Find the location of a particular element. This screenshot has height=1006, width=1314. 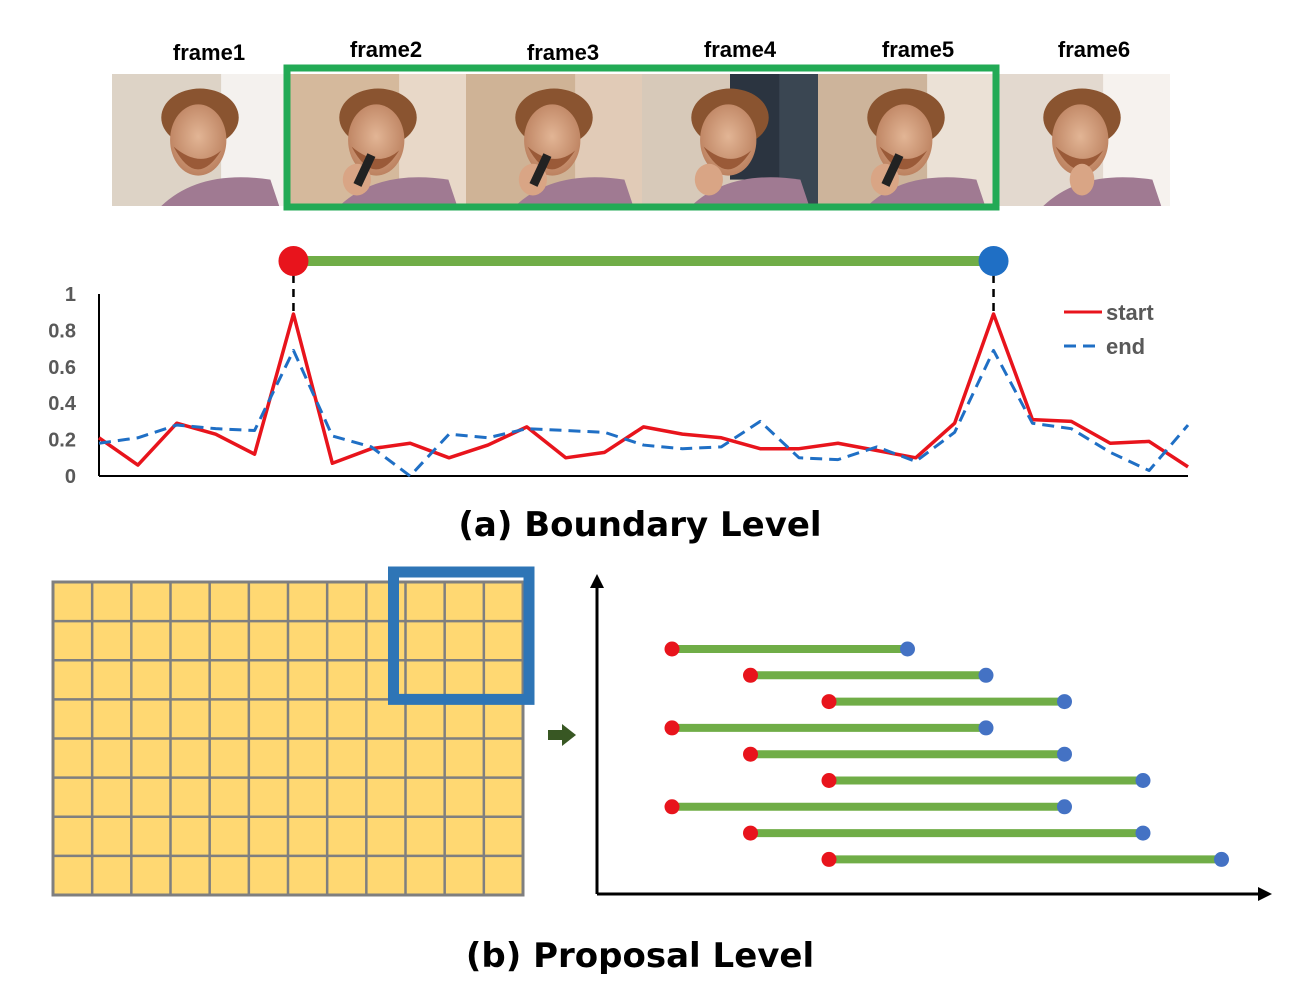

frame-label: frame3 is located at coordinates (563, 52).